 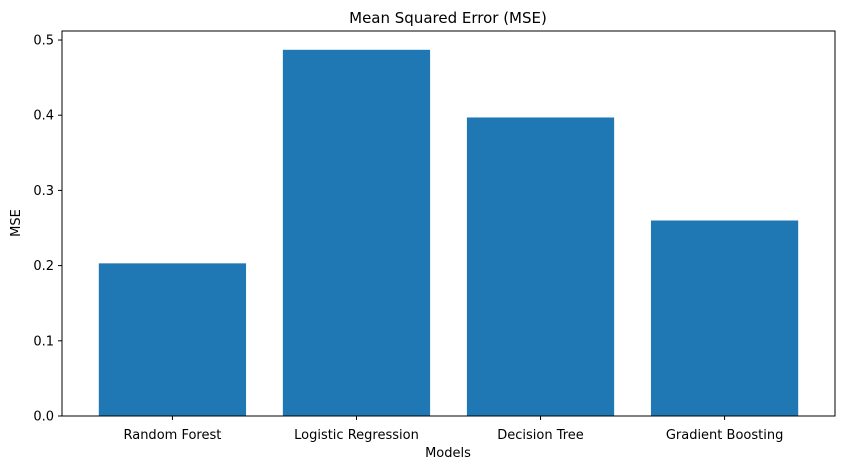 I want to click on bar-logistic-regression, so click(x=356, y=232).